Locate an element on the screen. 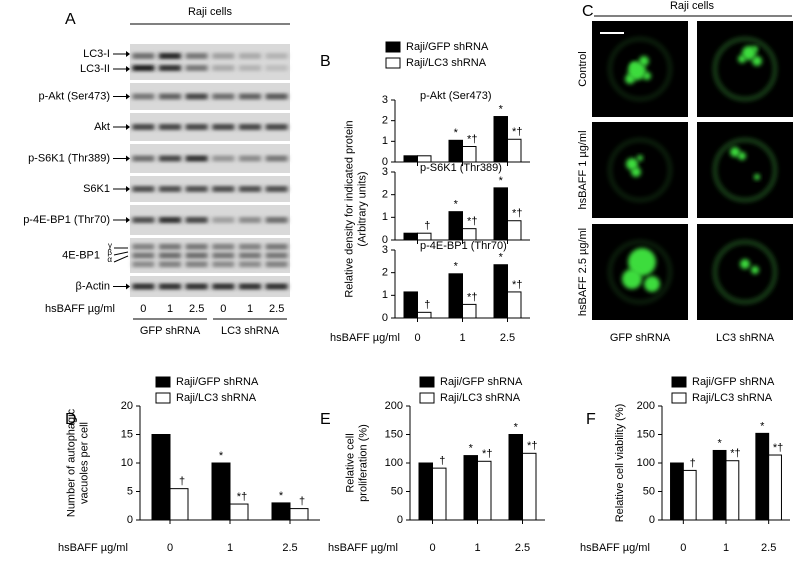 This screenshot has width=800, height=566. micrograph is located at coordinates (745, 272).